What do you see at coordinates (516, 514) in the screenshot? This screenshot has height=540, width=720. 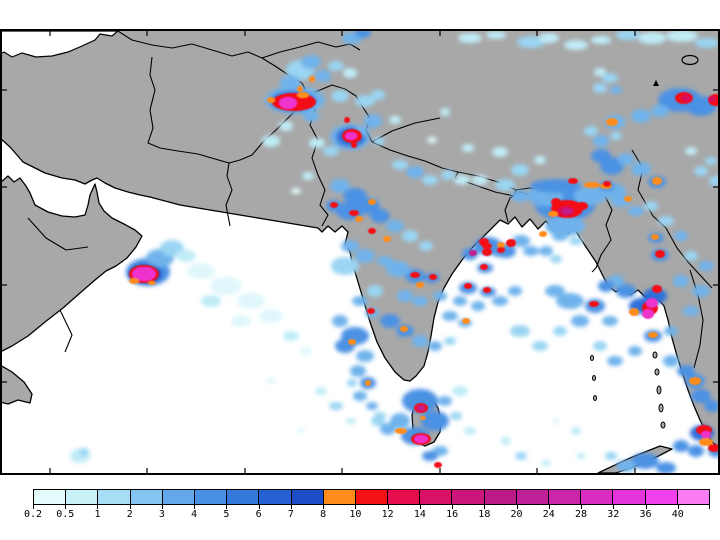 I see `colorbar-label: 20` at bounding box center [516, 514].